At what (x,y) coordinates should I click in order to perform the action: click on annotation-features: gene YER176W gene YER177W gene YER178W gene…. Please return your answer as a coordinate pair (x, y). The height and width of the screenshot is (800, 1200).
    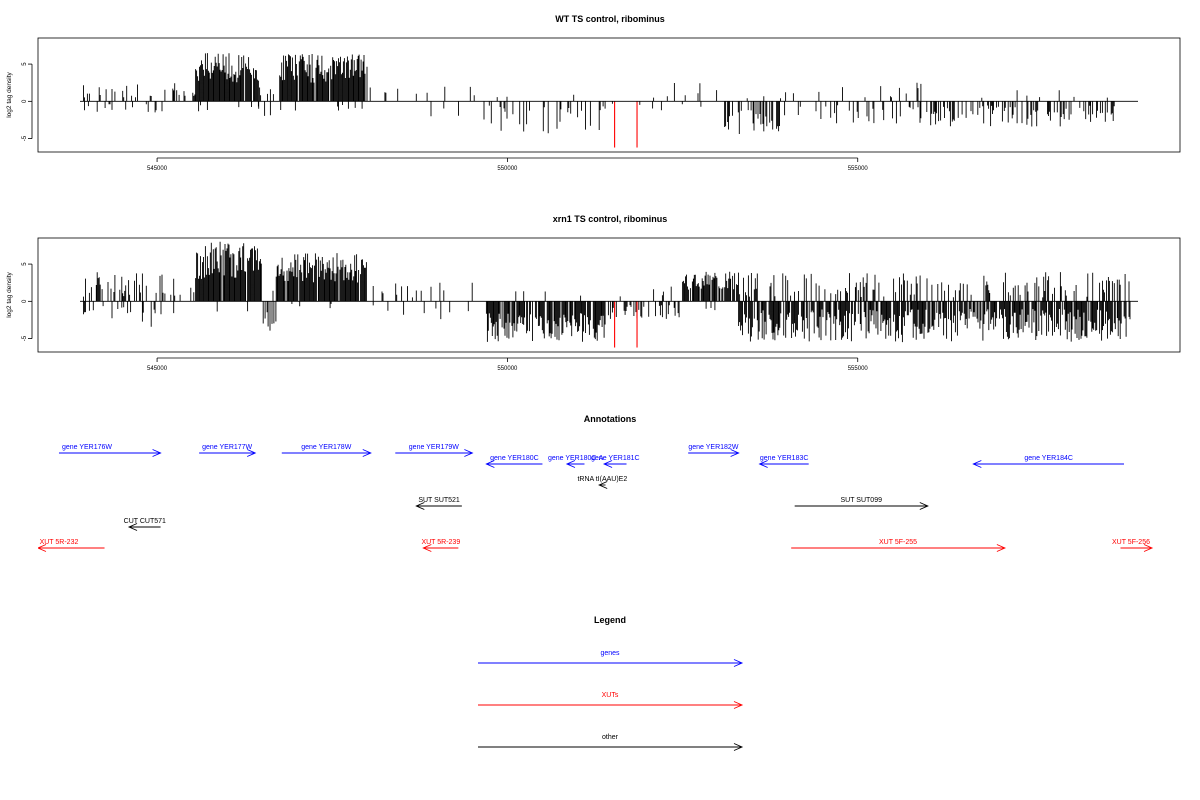
    Looking at the image, I should click on (596, 498).